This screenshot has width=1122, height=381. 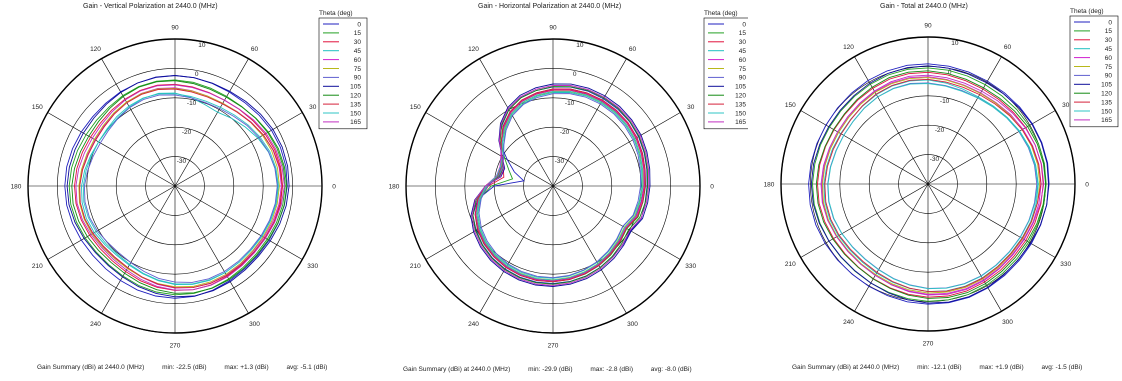 I want to click on summary-avg: avg: -1.5 (dBi), so click(x=1062, y=367).